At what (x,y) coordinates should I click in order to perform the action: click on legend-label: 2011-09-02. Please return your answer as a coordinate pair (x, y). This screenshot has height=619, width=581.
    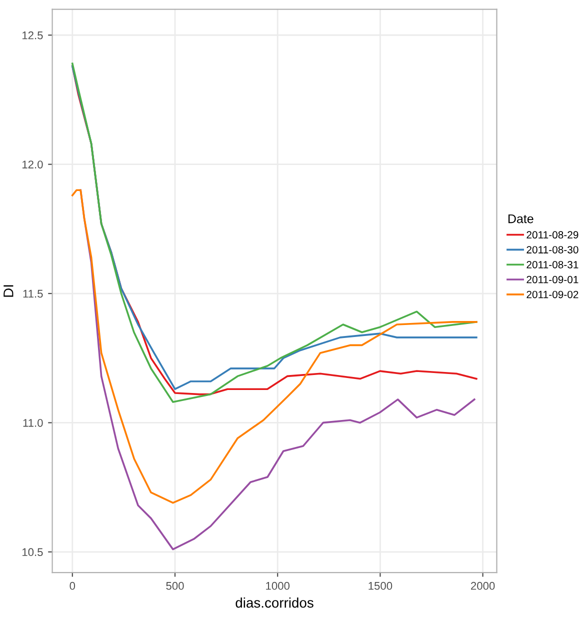
    Looking at the image, I should click on (552, 294).